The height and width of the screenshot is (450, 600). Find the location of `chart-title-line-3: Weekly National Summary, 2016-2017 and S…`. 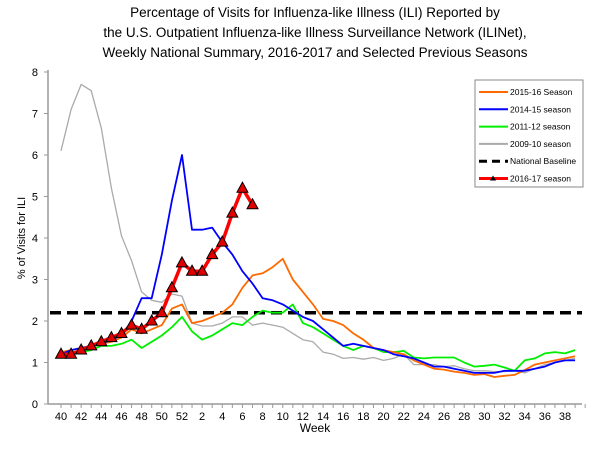

chart-title-line-3: Weekly National Summary, 2016-2017 and S… is located at coordinates (315, 52).